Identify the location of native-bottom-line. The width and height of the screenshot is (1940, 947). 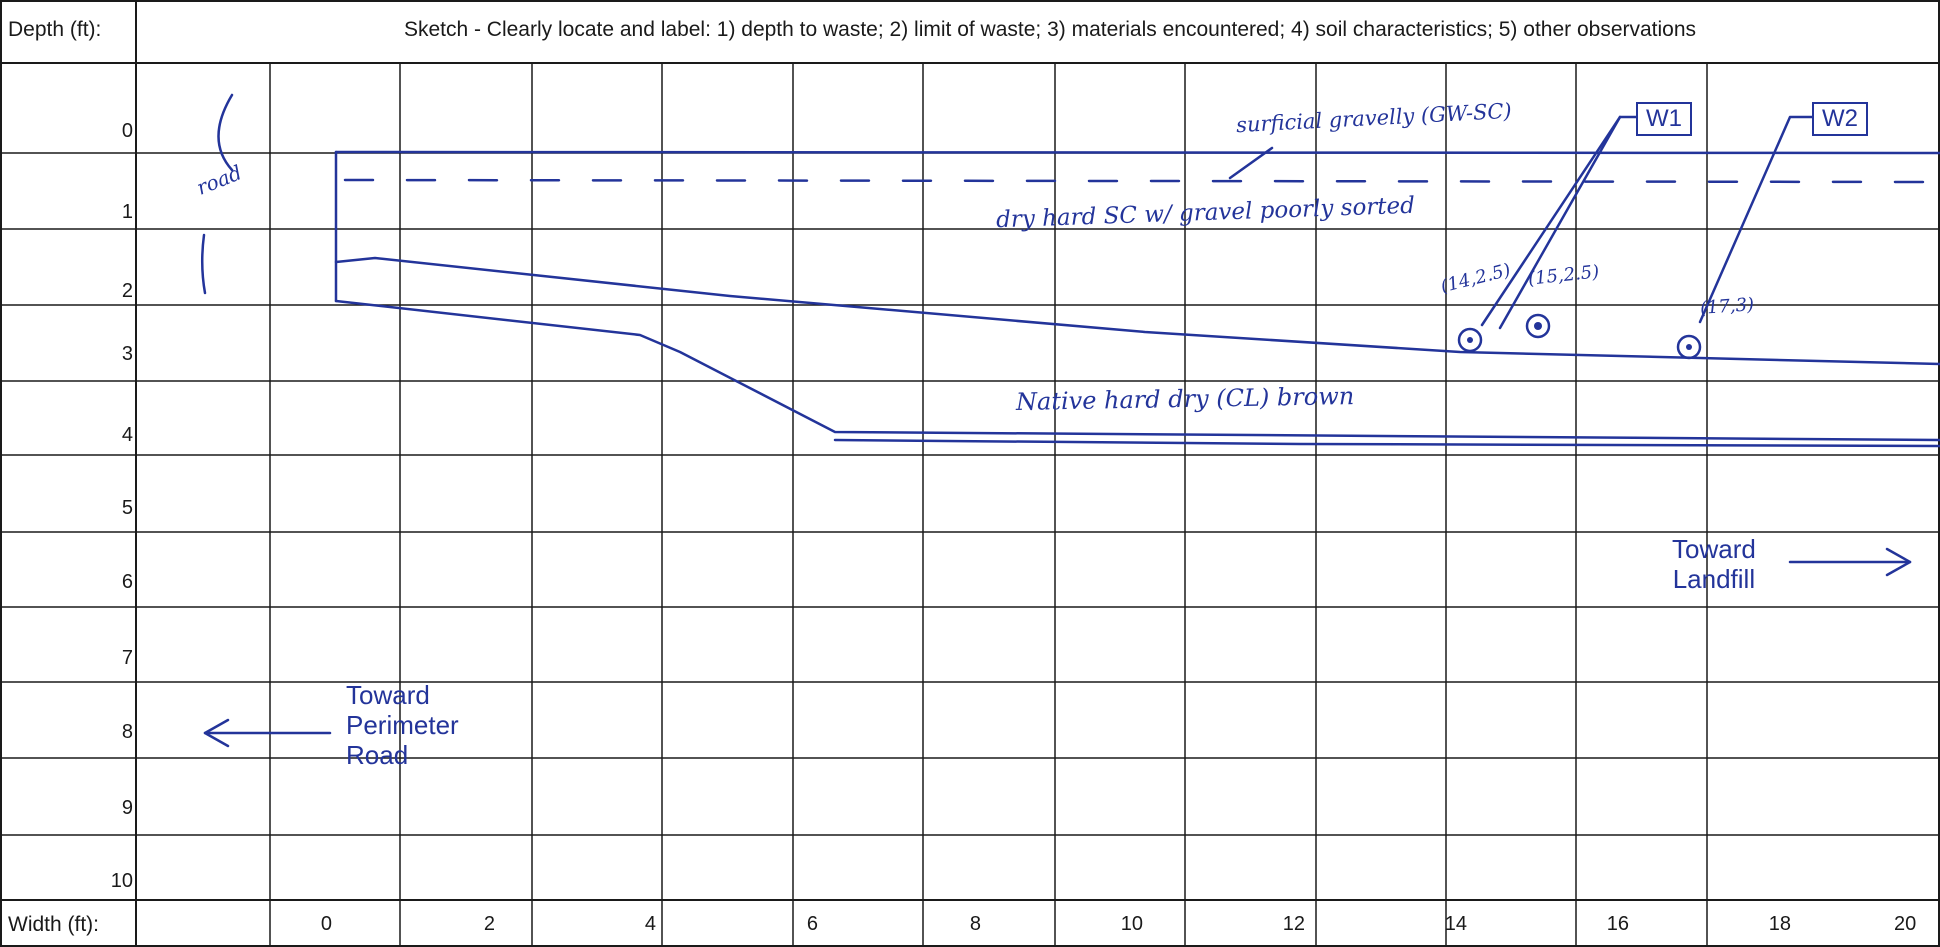
(1386, 443).